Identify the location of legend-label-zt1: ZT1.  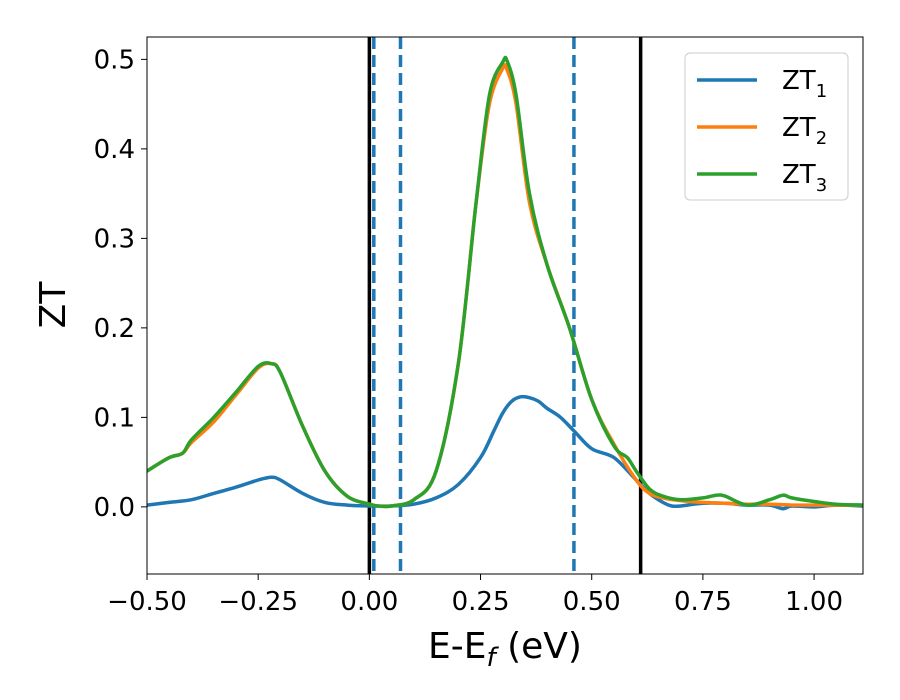
(804, 84).